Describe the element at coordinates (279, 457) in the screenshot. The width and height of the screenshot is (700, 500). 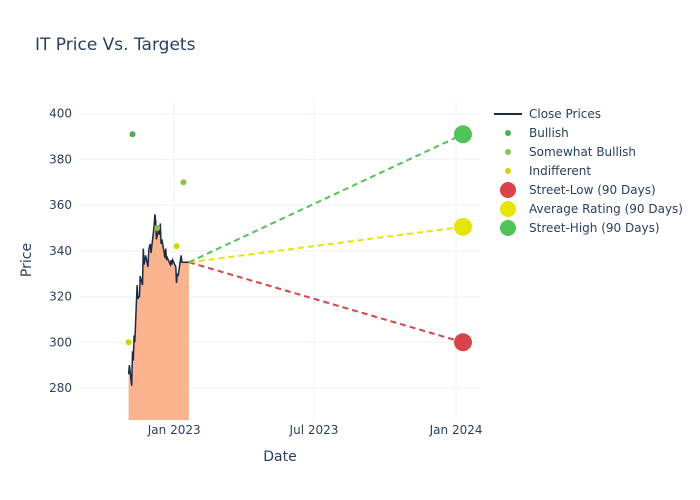
I see `x-axis-title: Date` at that location.